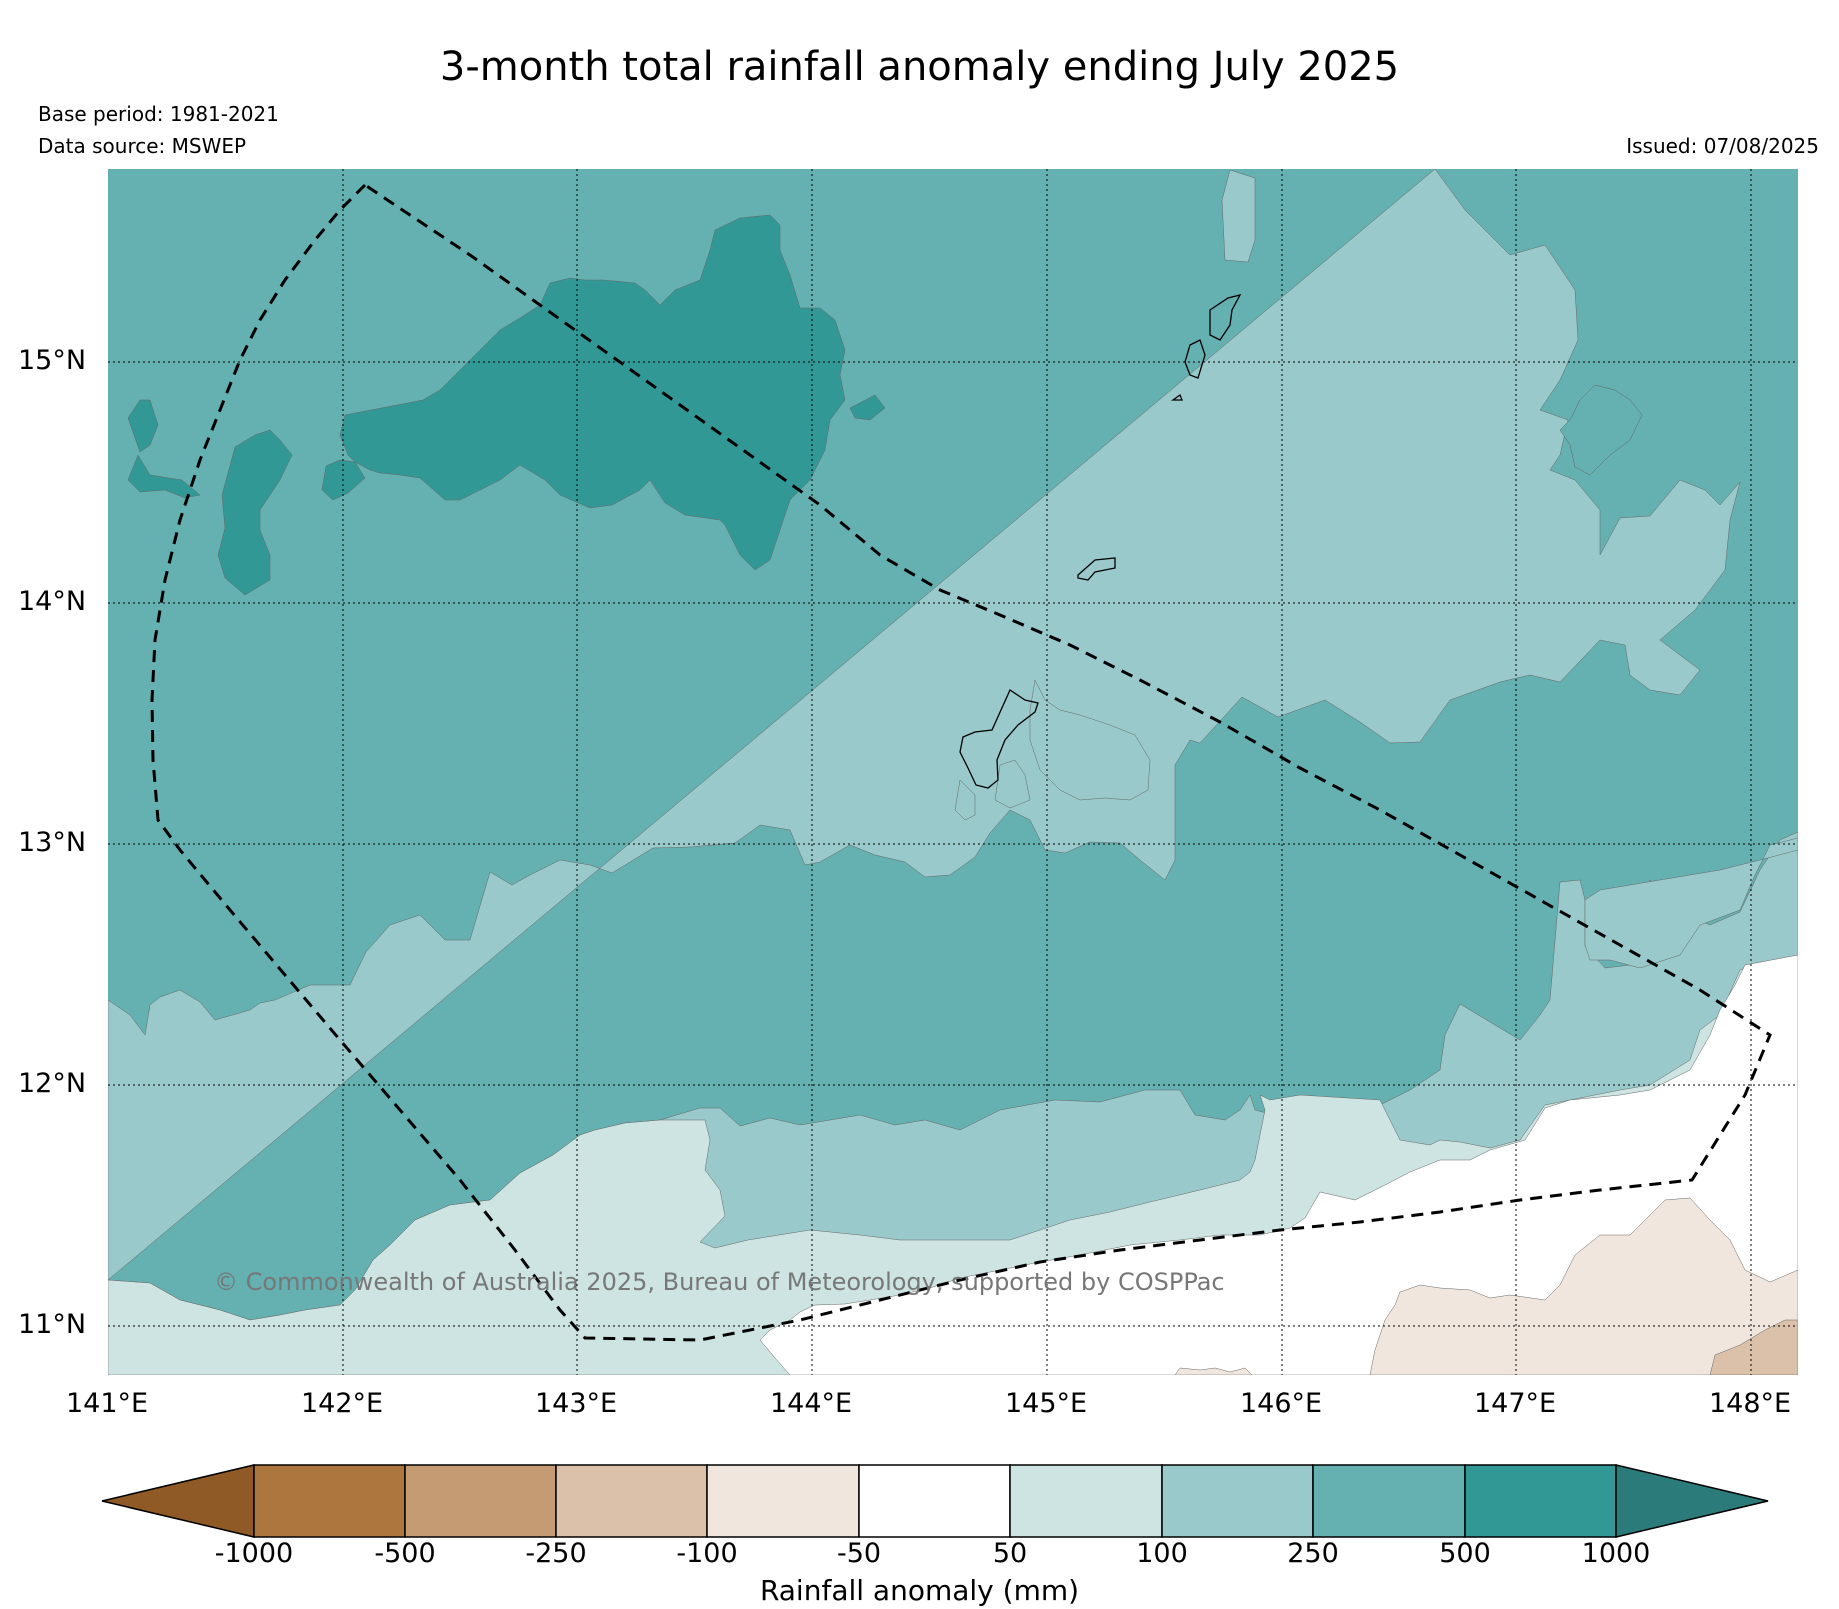  I want to click on lon-label-144e: 144°E, so click(811, 1403).